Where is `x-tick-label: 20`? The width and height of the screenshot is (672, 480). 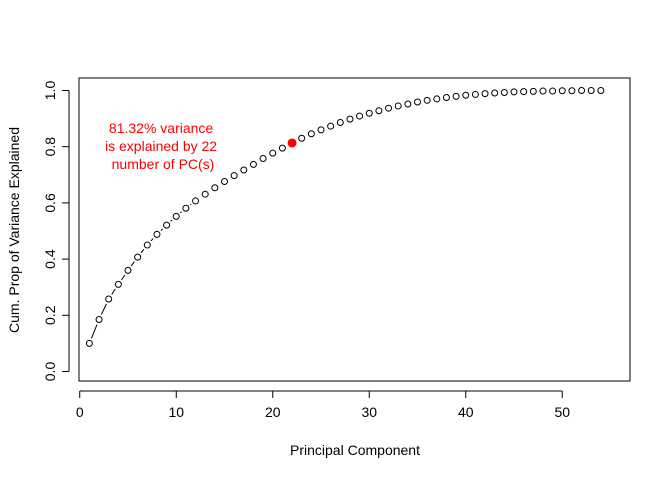 x-tick-label: 20 is located at coordinates (273, 412).